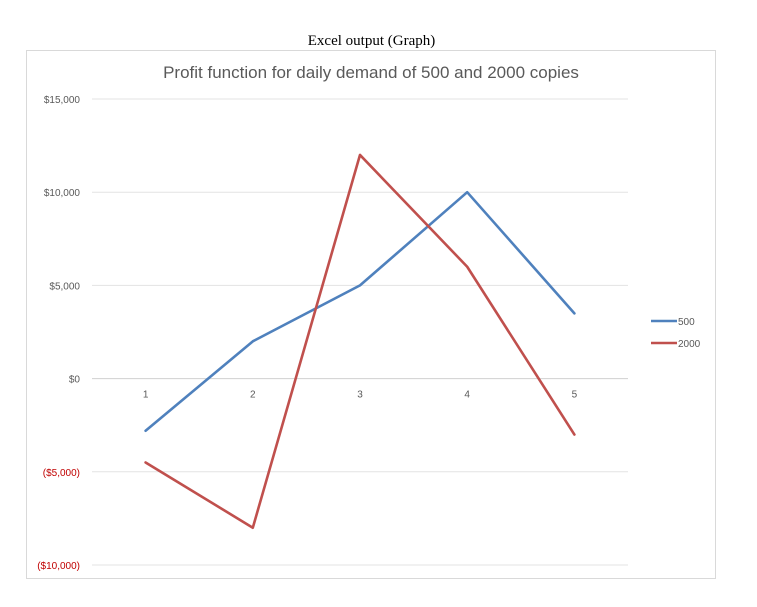 This screenshot has width=757, height=607. I want to click on y-tick-label: $0, so click(75, 380).